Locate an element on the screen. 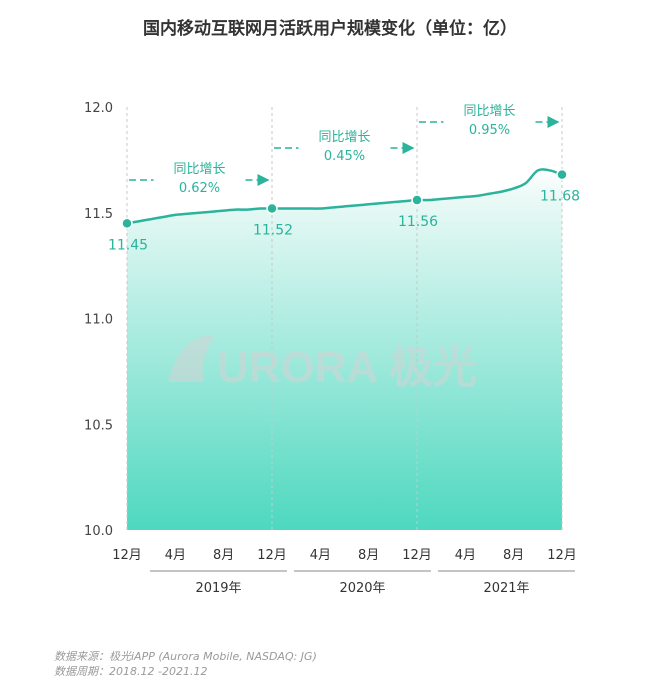  y-tick-label: 11.0 is located at coordinates (98, 320).